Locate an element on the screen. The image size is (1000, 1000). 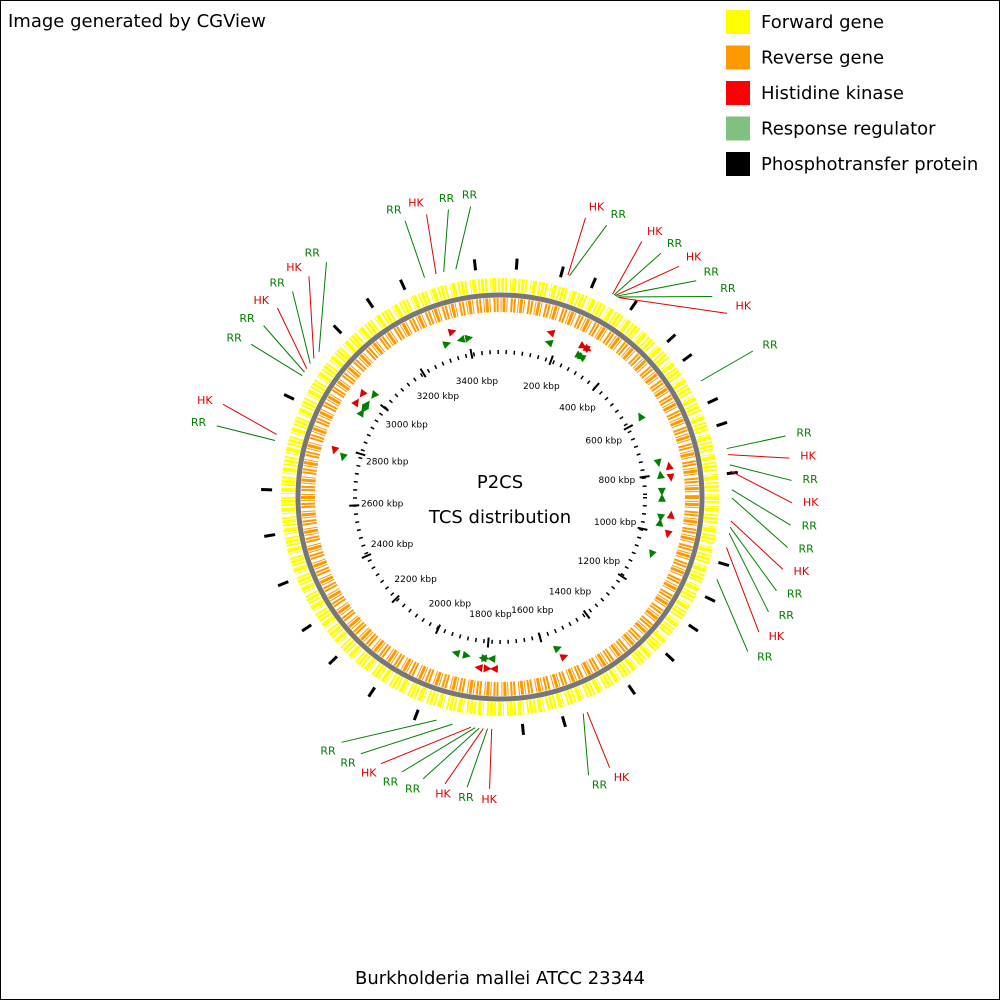
tick-label: 3200 kbp is located at coordinates (438, 397).